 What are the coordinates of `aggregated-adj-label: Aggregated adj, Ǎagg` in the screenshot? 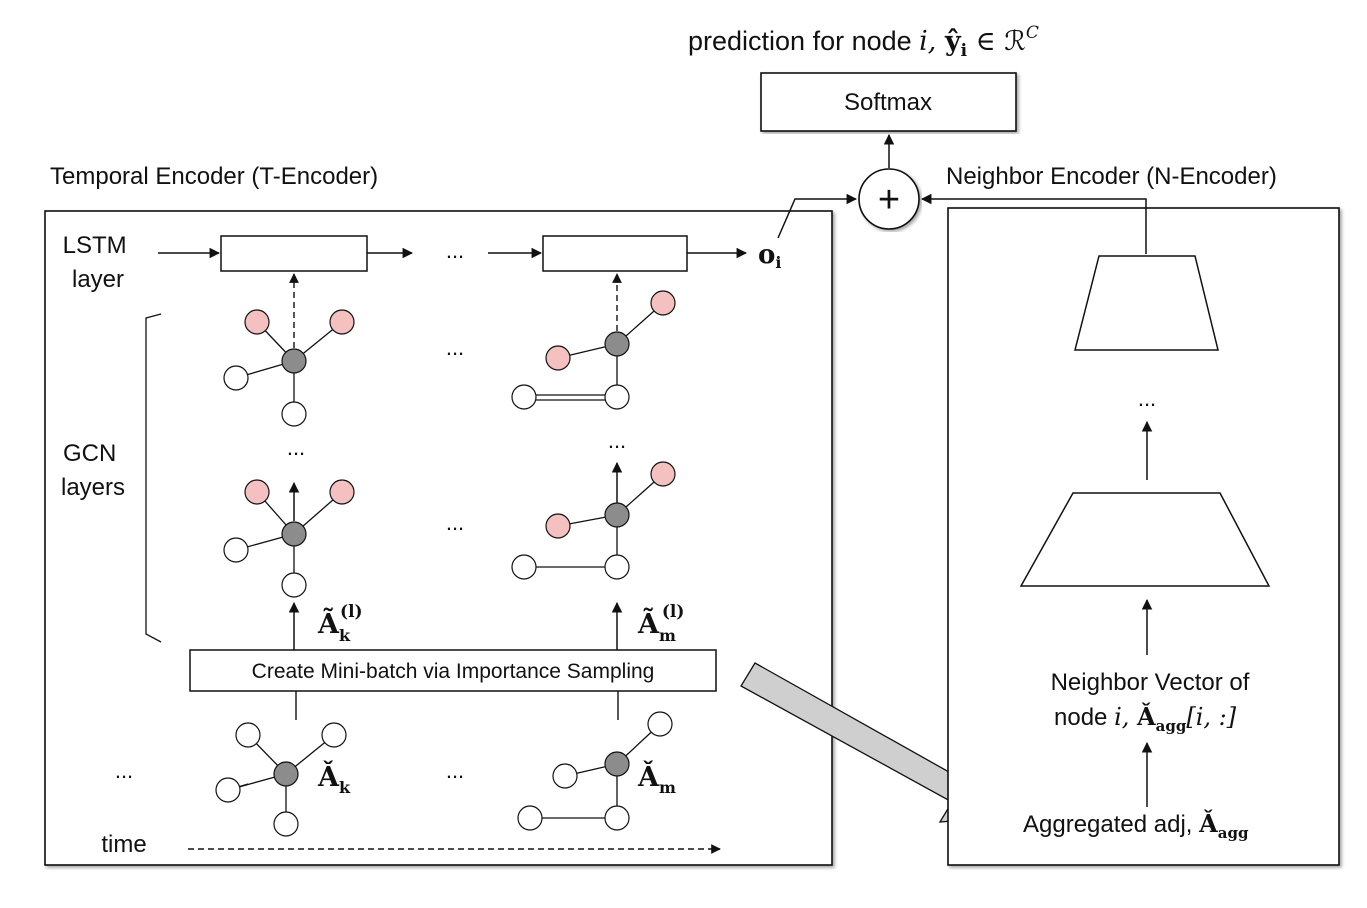 It's located at (1136, 825).